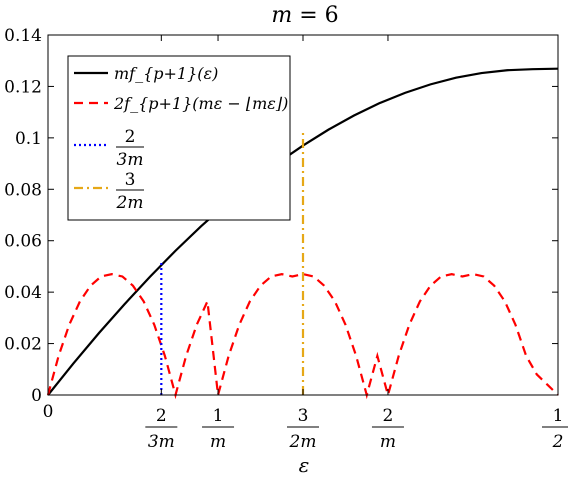 Image resolution: width=568 pixels, height=478 pixels. Describe the element at coordinates (36, 396) in the screenshot. I see `y-tick-label: 0` at that location.